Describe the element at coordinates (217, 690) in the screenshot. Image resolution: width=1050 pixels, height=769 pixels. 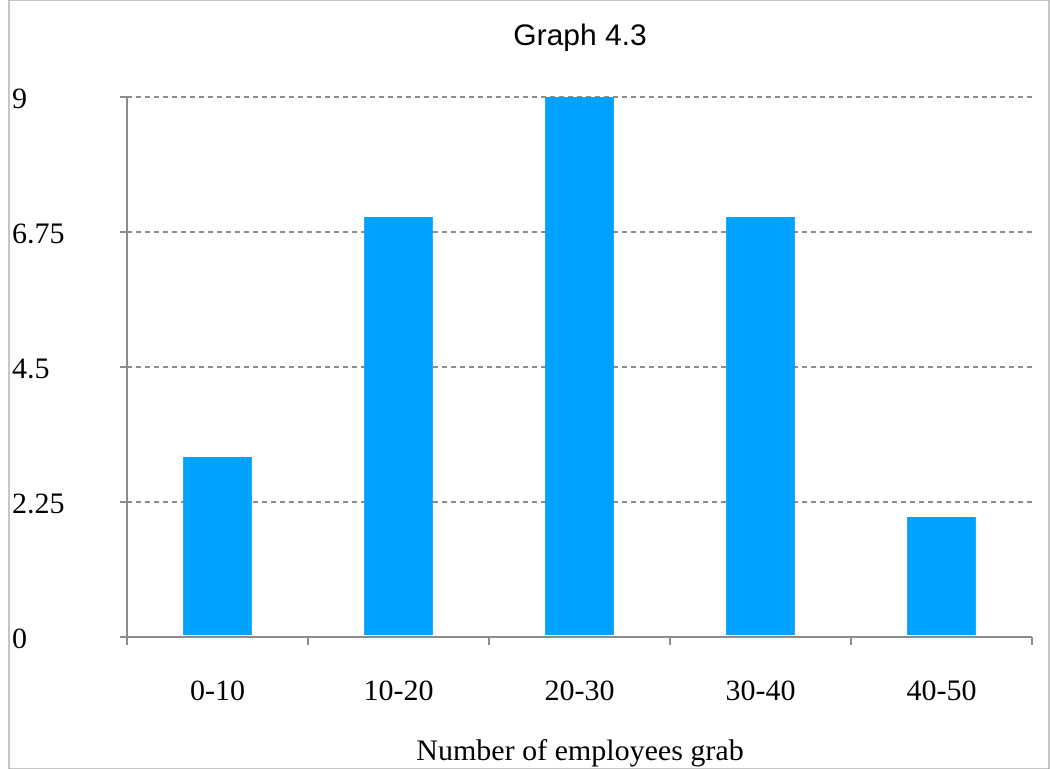
I see `x-tick-label: 0-10` at that location.